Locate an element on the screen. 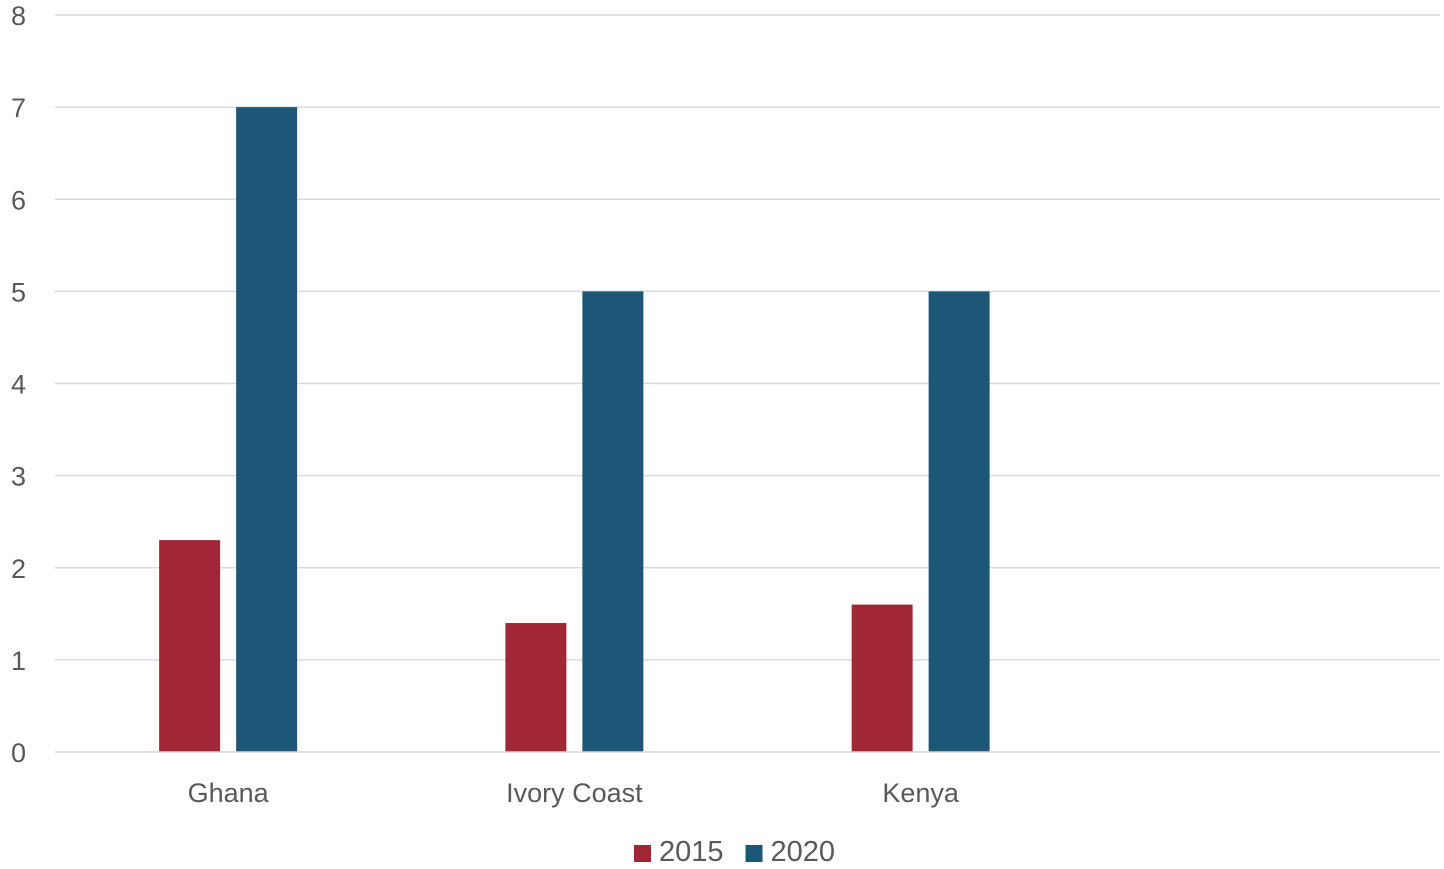 Image resolution: width=1444 pixels, height=869 pixels. y-axis-tick-labels: 0 1 2 3 4 5 6 7 8 is located at coordinates (18, 384).